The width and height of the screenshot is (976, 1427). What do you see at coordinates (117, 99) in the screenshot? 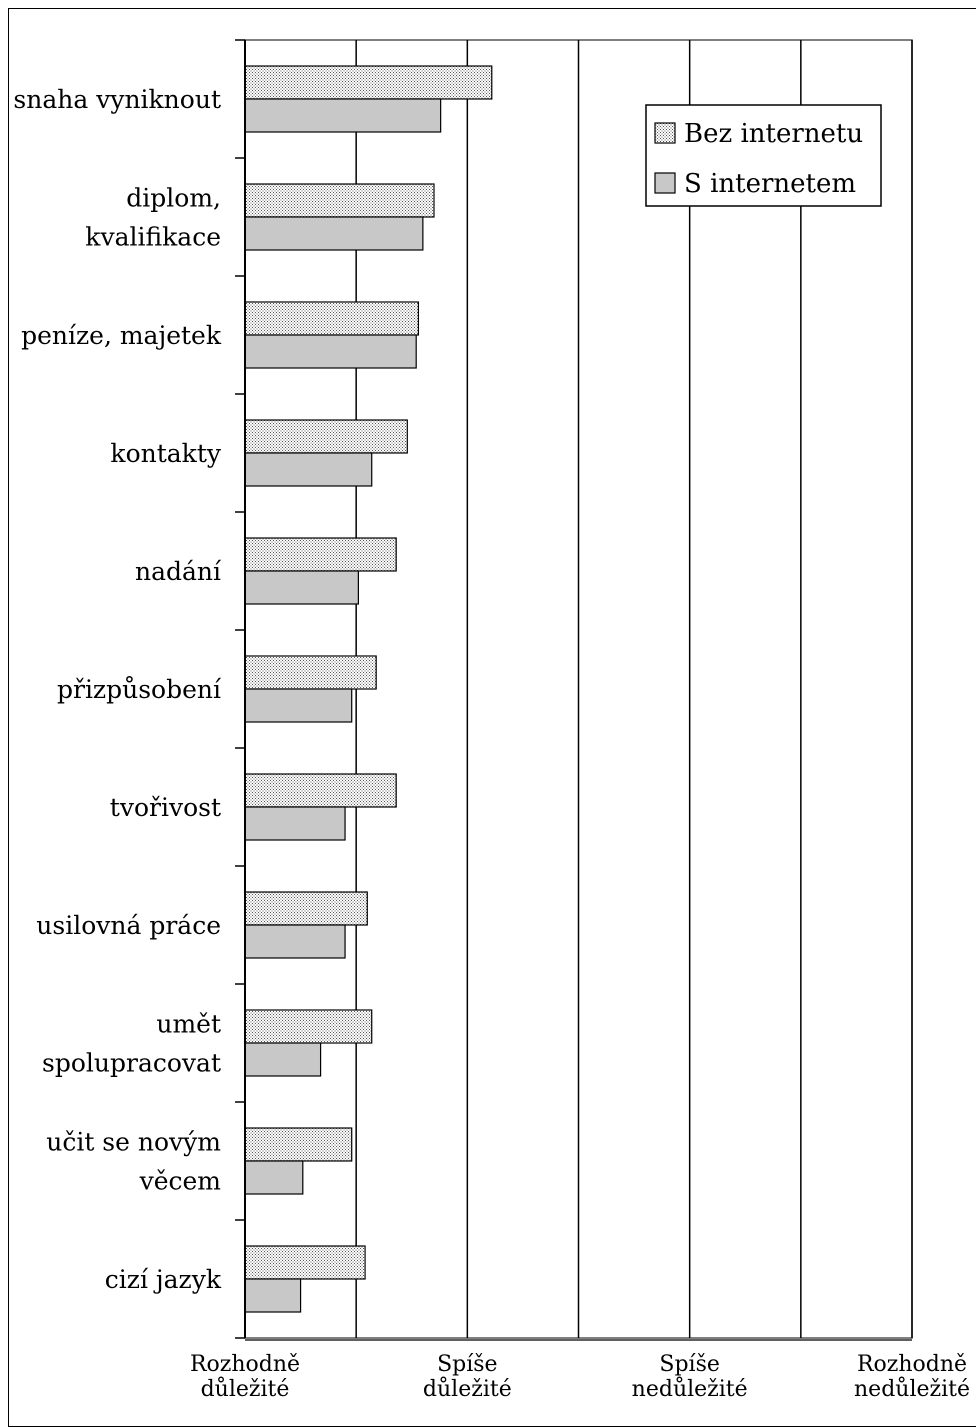
I see `category-label-0-0: snaha vyniknout` at bounding box center [117, 99].